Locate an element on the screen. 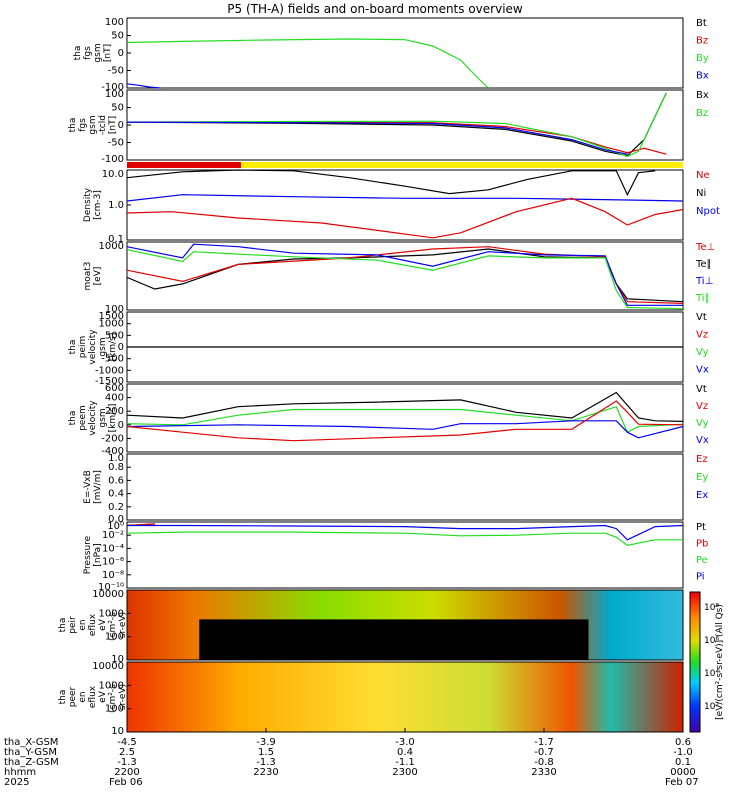  y-tick-label: -100 is located at coordinates (112, 159).